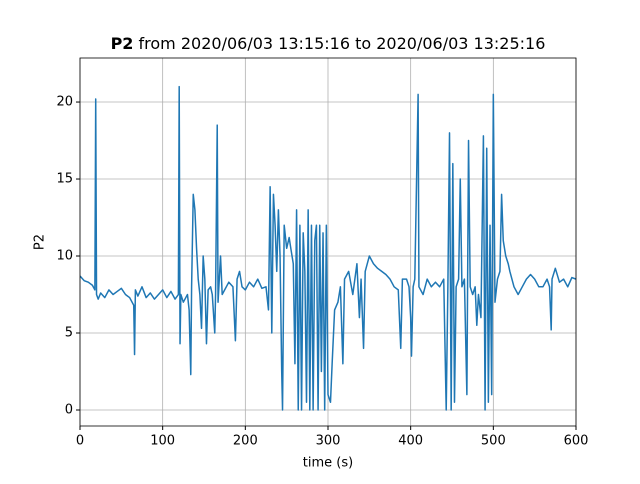  What do you see at coordinates (69, 409) in the screenshot?
I see `y-tick-label: 0` at bounding box center [69, 409].